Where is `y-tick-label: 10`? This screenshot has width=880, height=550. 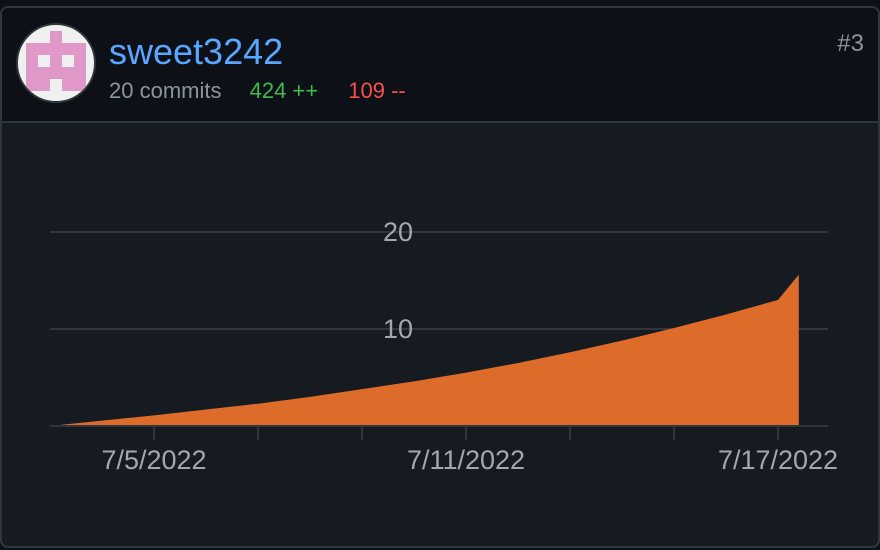
y-tick-label: 10 is located at coordinates (398, 329).